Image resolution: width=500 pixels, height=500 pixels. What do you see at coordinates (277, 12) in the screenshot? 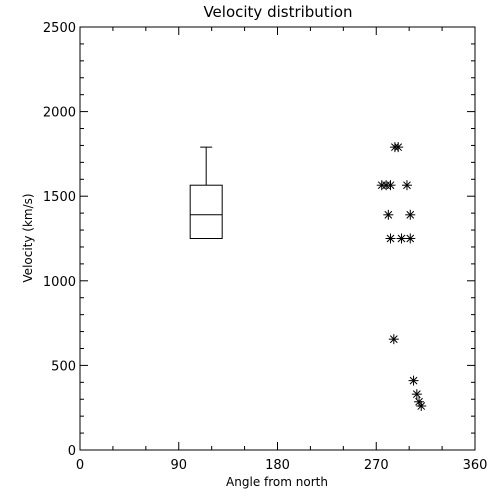
I see `chart-title: Velocity distribution` at bounding box center [277, 12].